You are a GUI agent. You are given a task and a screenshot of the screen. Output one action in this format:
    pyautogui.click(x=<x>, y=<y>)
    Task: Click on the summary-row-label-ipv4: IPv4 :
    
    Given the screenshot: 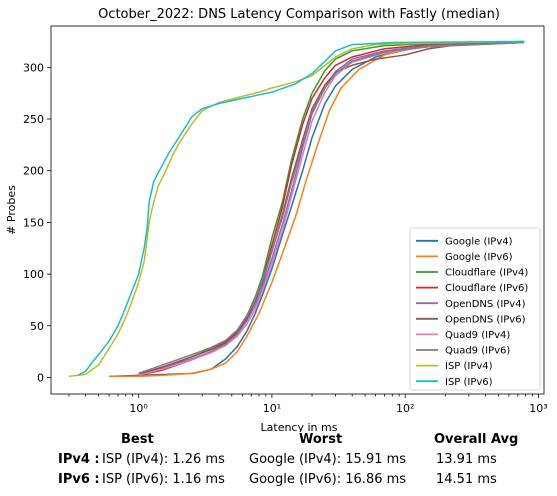 What is the action you would take?
    pyautogui.click(x=79, y=459)
    